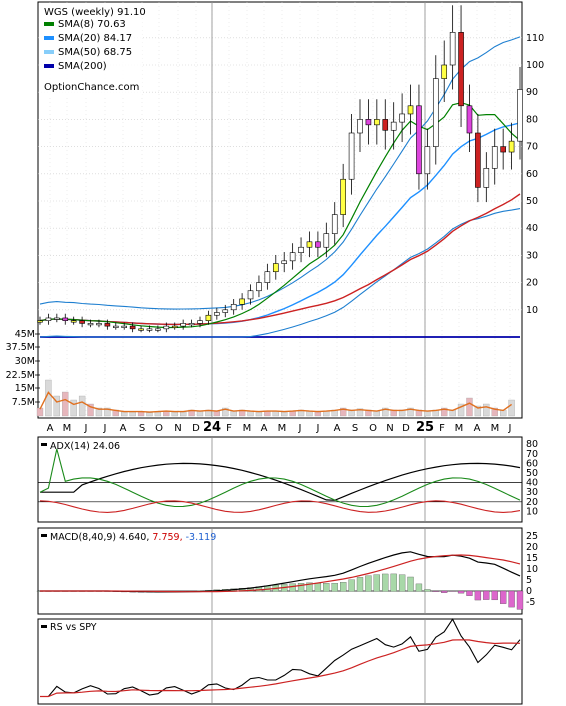 The height and width of the screenshot is (706, 566). I want to click on rs-title: RS vs SPY, so click(73, 627).